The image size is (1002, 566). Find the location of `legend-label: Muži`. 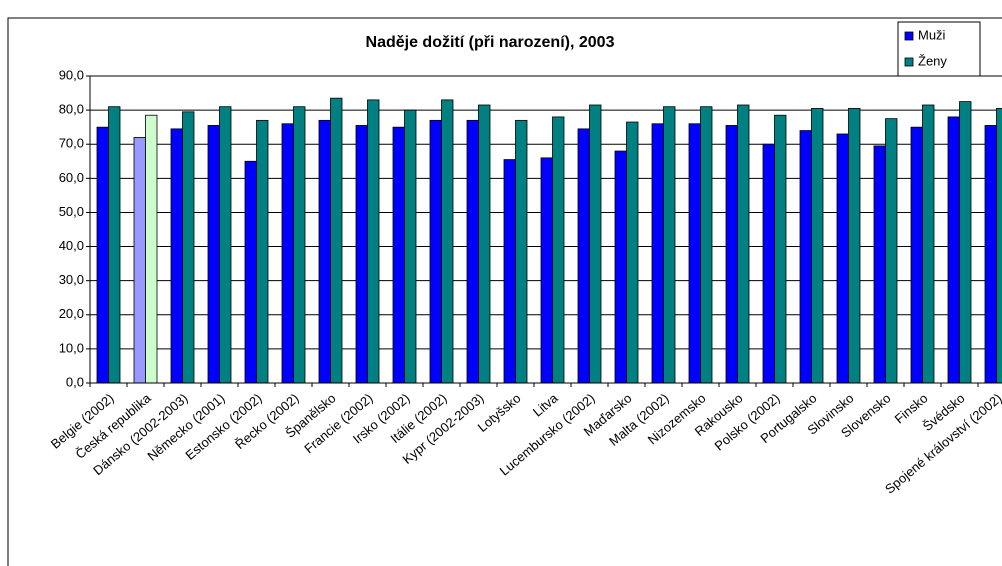

legend-label: Muži is located at coordinates (932, 34).